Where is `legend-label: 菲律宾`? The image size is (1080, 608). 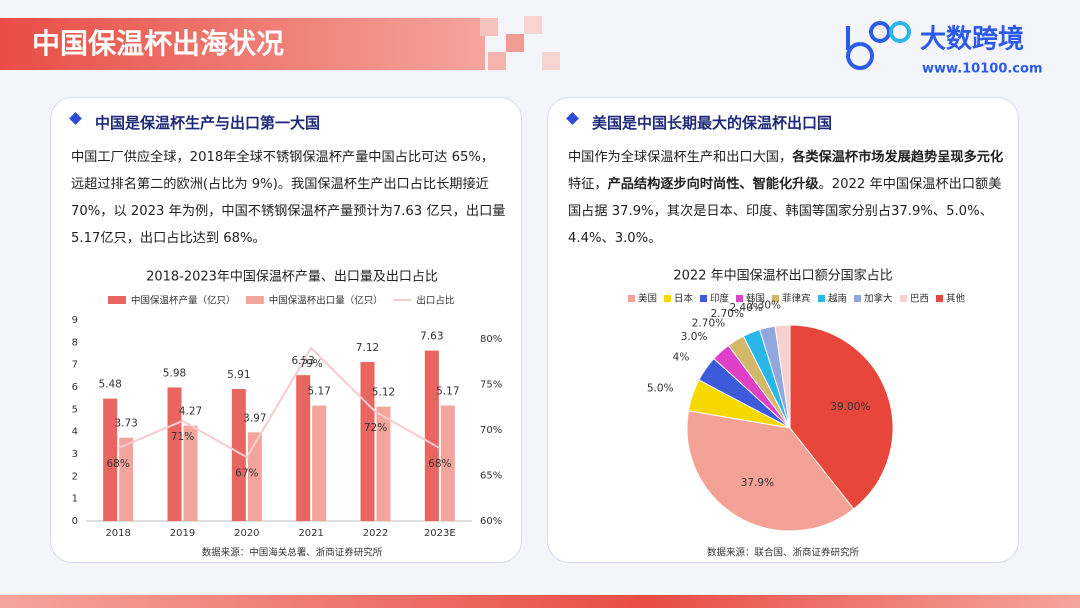 legend-label: 菲律宾 is located at coordinates (796, 299).